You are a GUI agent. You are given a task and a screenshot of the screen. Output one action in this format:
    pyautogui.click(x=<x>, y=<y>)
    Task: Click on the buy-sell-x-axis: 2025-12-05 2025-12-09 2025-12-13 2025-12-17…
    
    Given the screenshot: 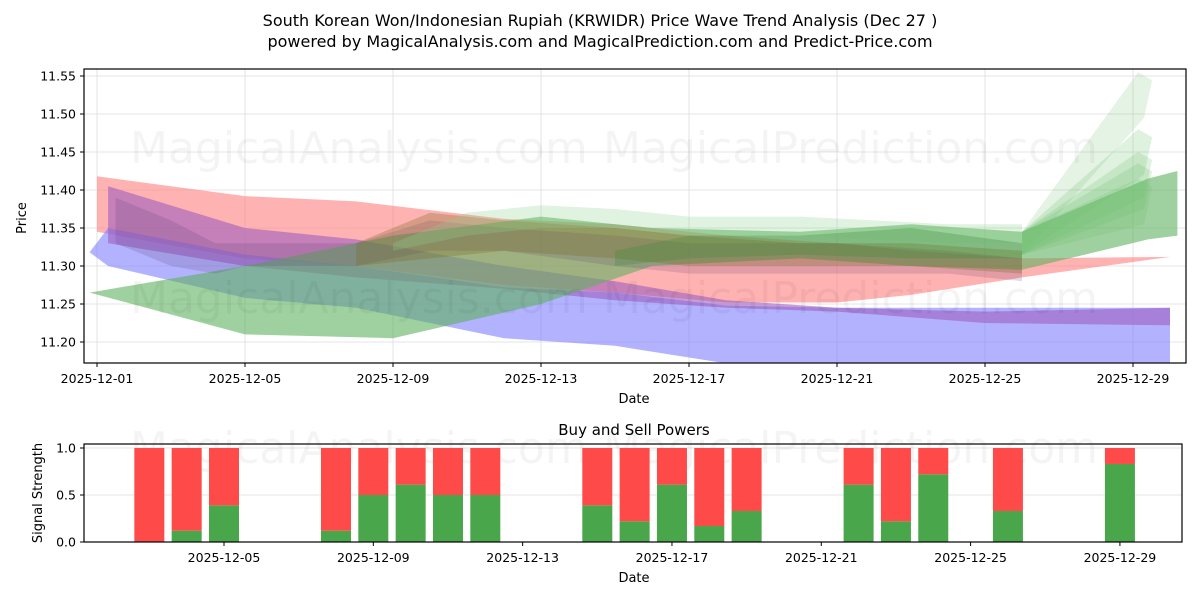 What is the action you would take?
    pyautogui.click(x=672, y=553)
    